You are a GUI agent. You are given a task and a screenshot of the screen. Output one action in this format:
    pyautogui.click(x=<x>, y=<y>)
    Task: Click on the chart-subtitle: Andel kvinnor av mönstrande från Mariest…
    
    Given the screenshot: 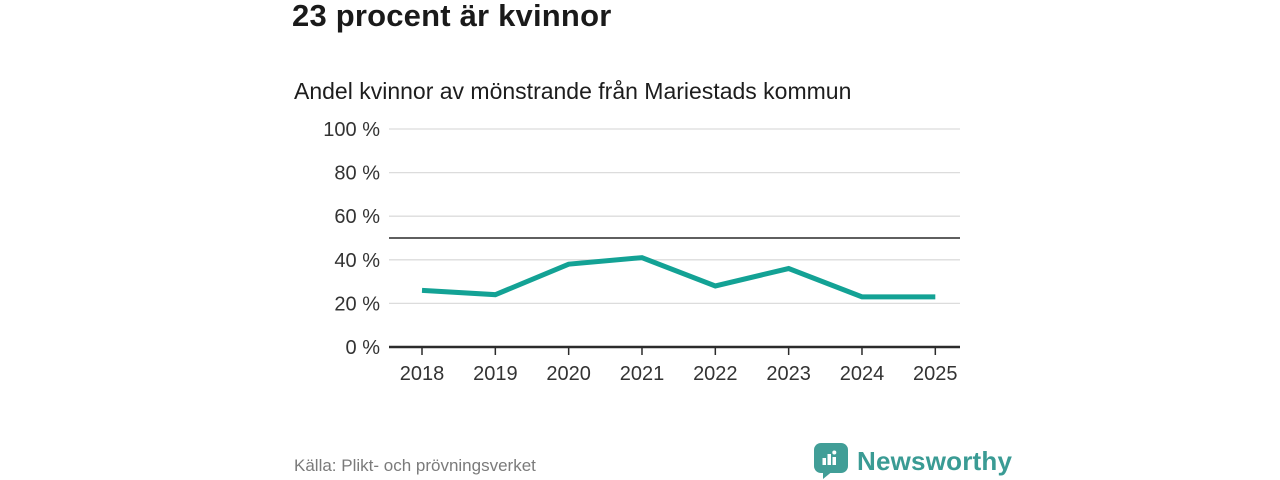 What is the action you would take?
    pyautogui.click(x=573, y=91)
    